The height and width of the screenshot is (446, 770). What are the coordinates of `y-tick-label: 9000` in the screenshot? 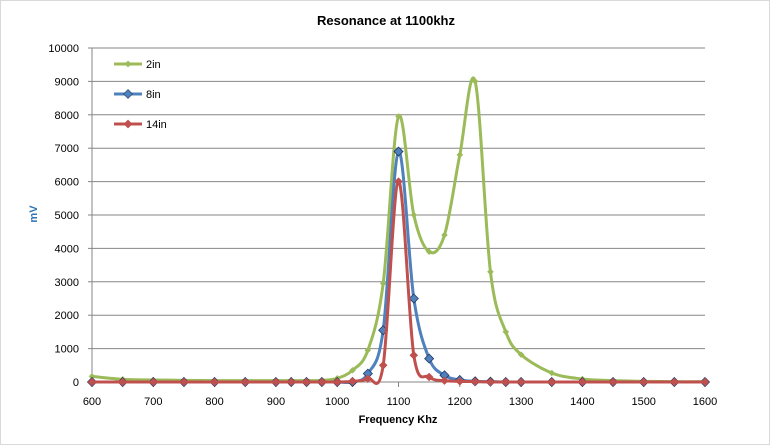 It's located at (67, 82).